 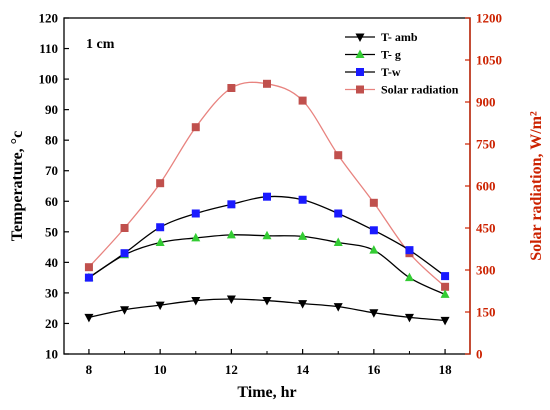 I want to click on y-right-tick-label: 1200, so click(x=489, y=18).